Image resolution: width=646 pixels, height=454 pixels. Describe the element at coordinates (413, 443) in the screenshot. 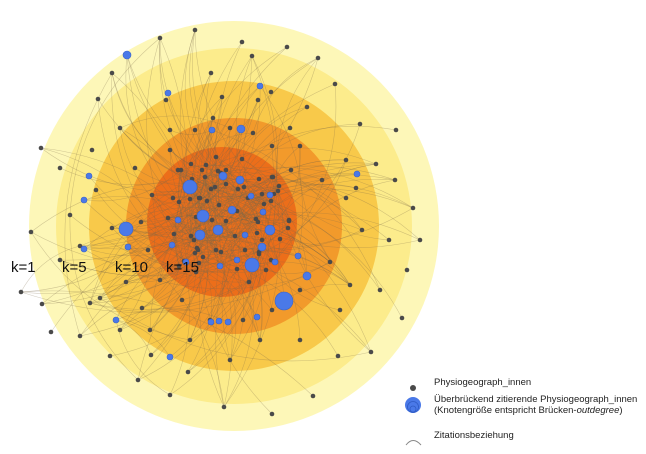

I see `edge-icon` at that location.